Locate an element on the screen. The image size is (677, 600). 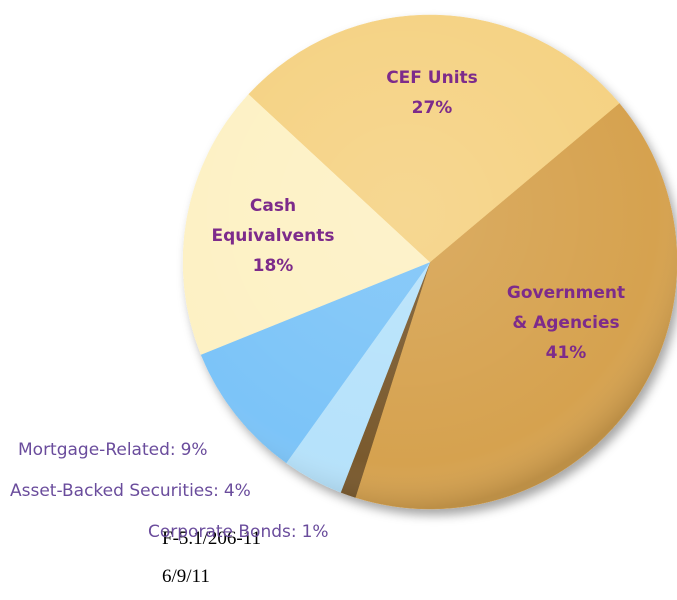
slice-value-label: 9% is located at coordinates (194, 450).